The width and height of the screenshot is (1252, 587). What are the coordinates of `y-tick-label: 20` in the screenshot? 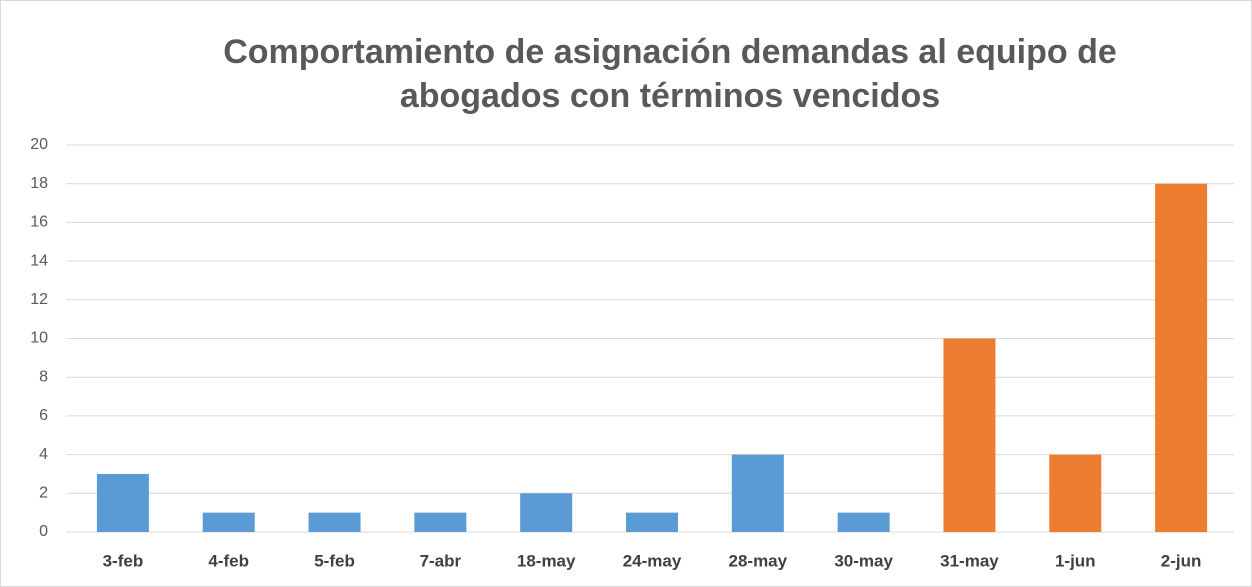 It's located at (39, 144).